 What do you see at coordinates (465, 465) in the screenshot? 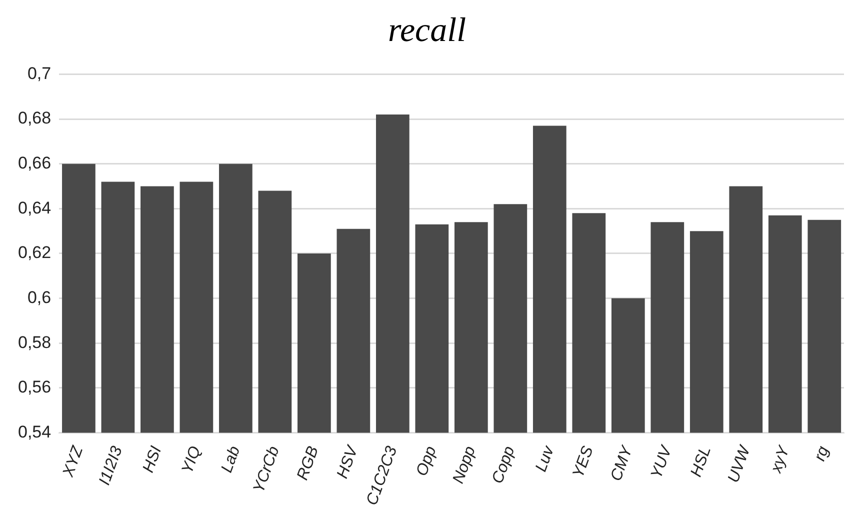
I see `x-tick-label: Nopp` at bounding box center [465, 465].